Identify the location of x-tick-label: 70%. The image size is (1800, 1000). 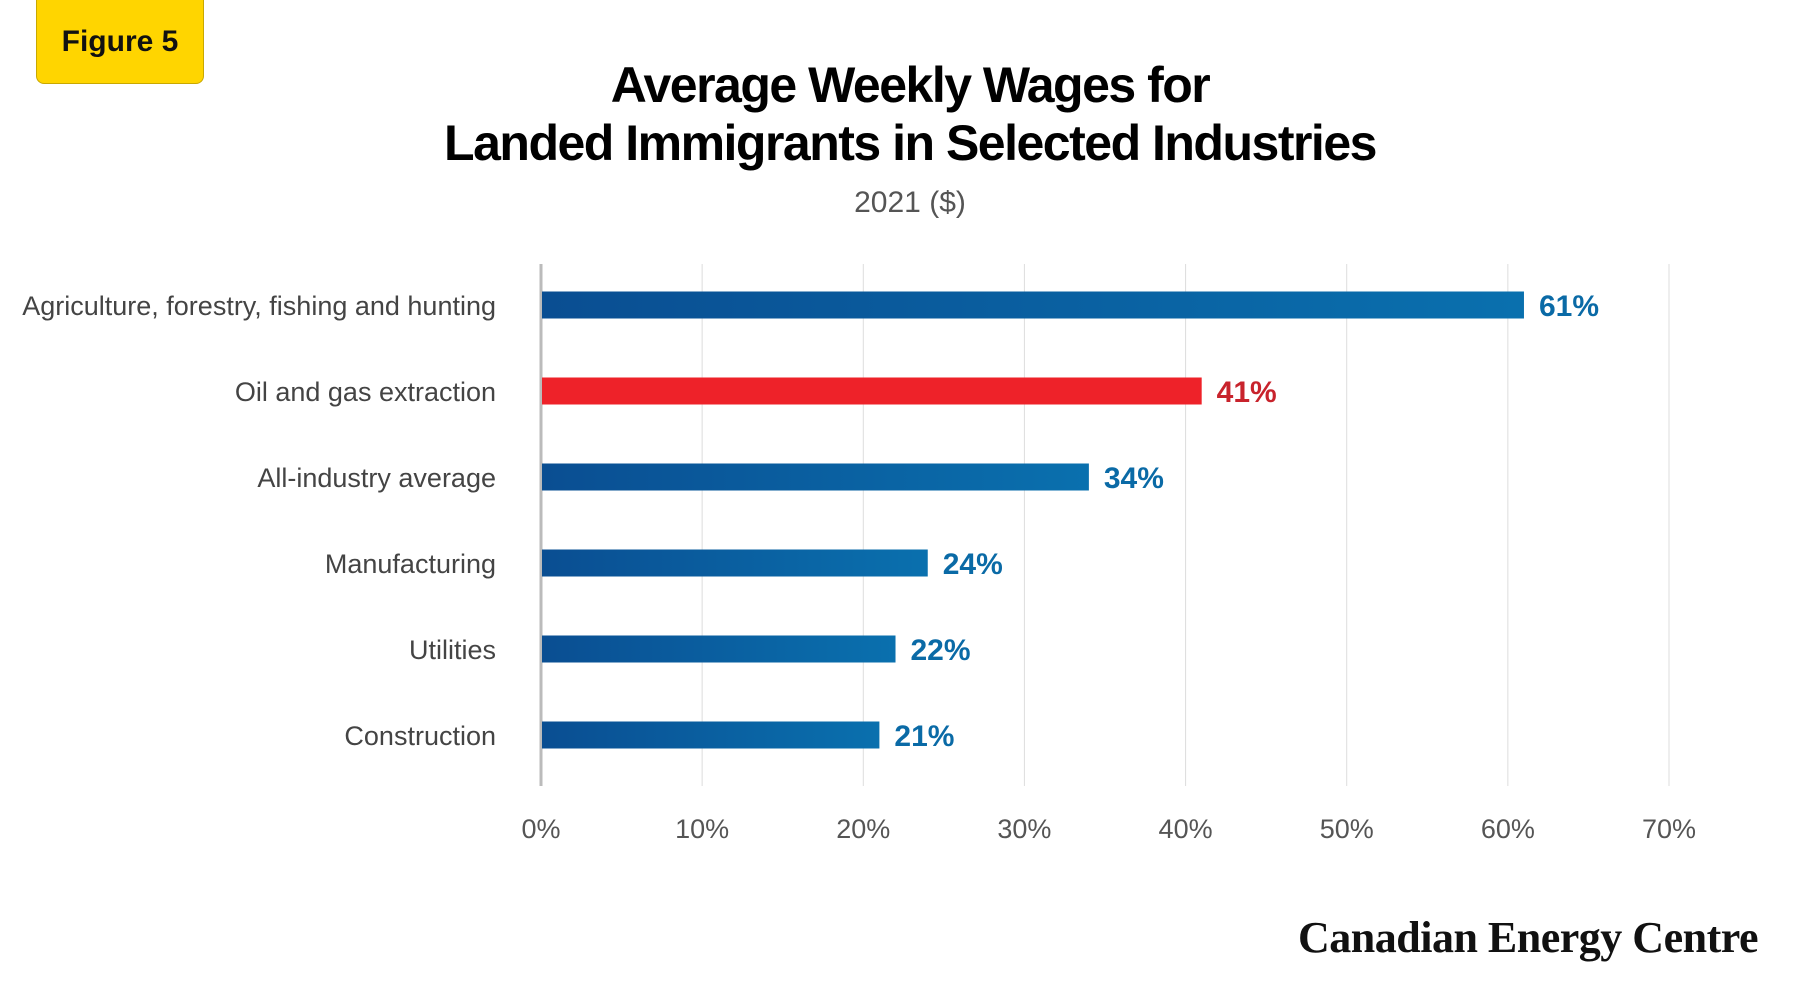
(1669, 829).